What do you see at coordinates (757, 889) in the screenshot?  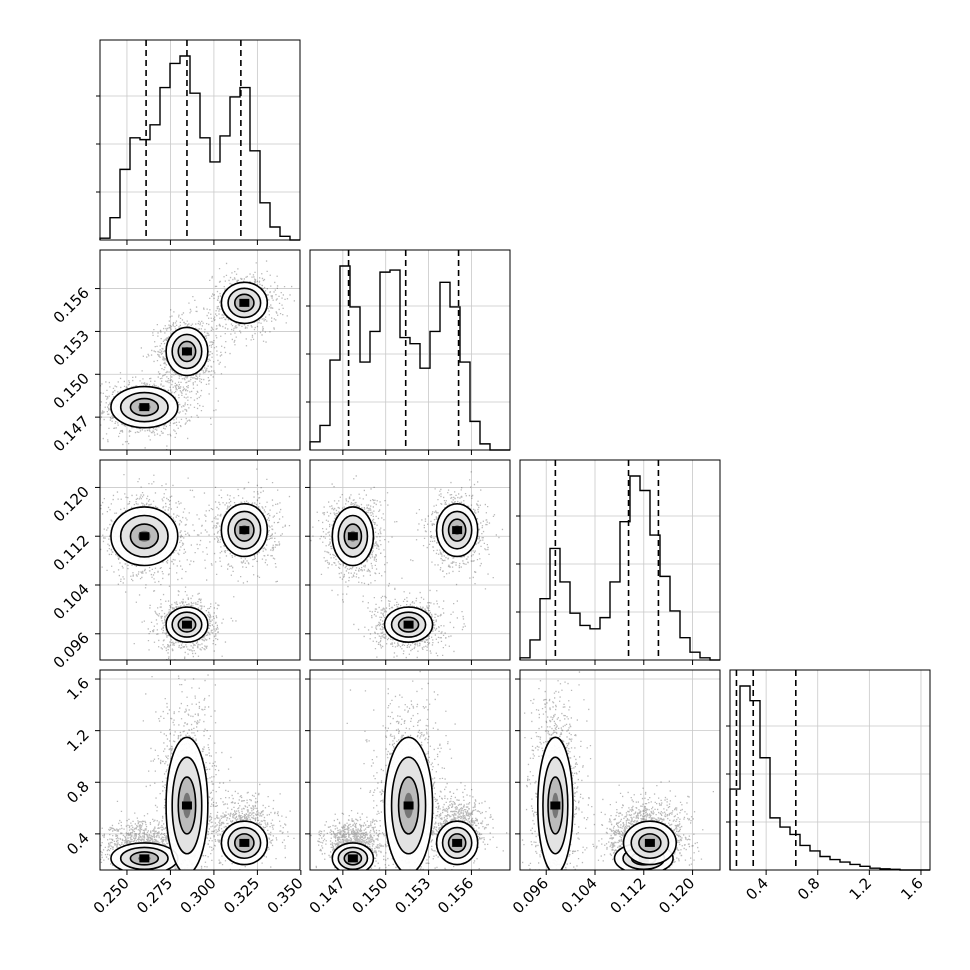 I see `x-tick-label-3-0: 0.4` at bounding box center [757, 889].